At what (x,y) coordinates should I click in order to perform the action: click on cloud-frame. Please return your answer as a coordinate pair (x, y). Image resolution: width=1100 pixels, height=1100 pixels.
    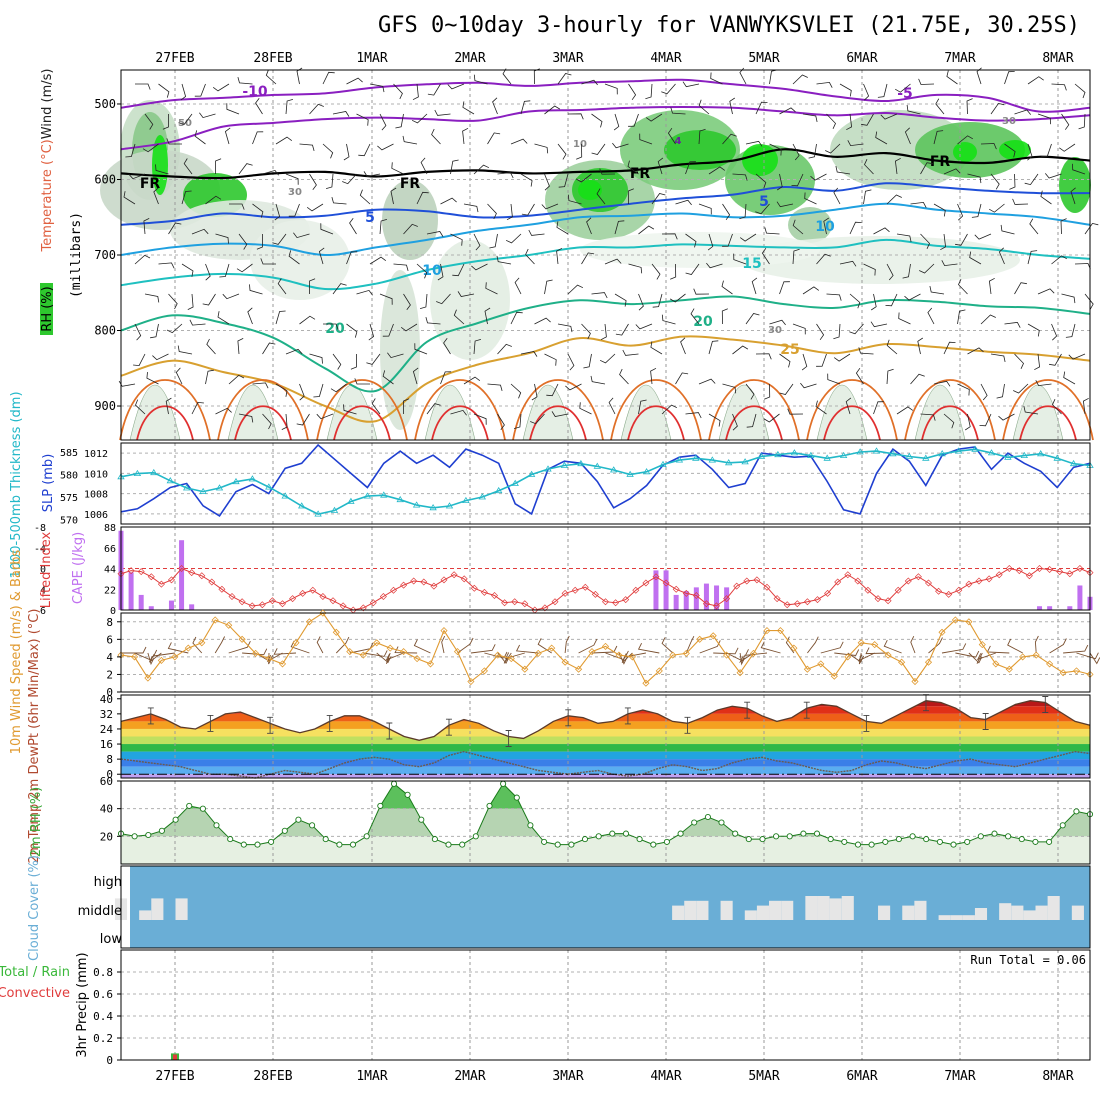
    Looking at the image, I should click on (605, 907).